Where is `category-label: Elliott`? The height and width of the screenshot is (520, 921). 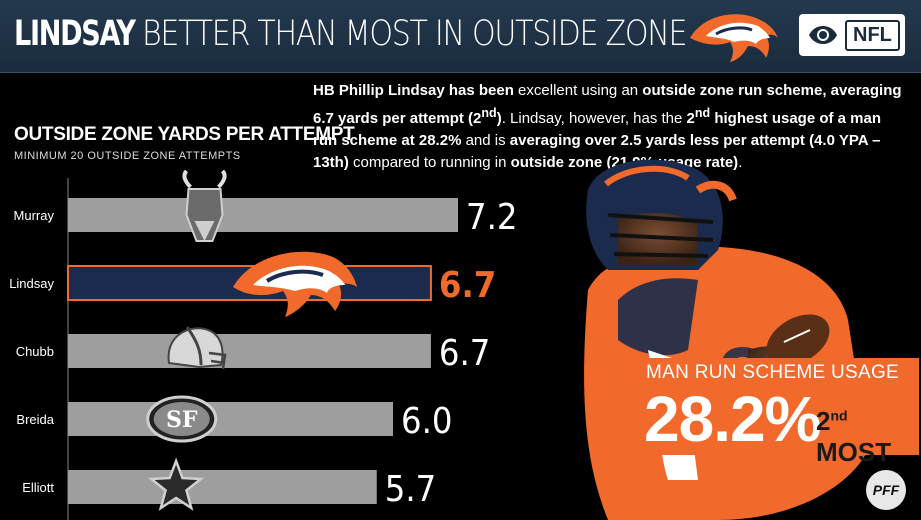
category-label: Elliott is located at coordinates (38, 487).